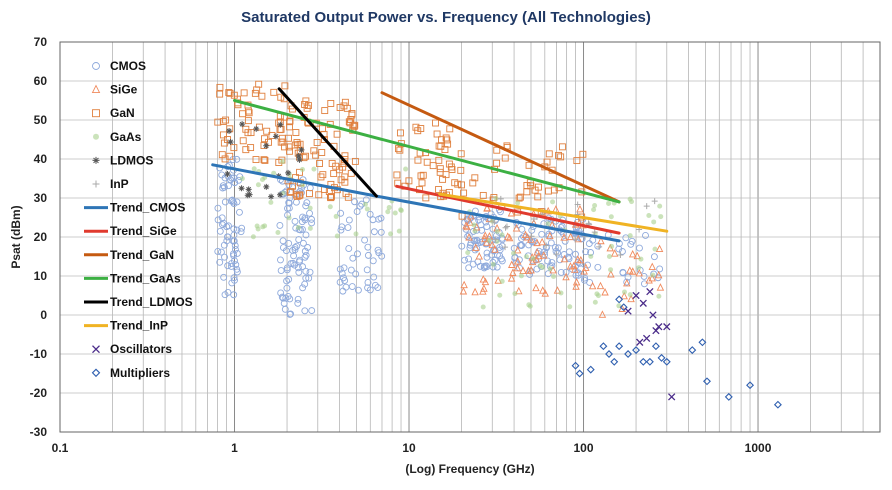 The height and width of the screenshot is (490, 892). I want to click on legend-trend-ldmos-label: Trend_LDMOS, so click(151, 302).